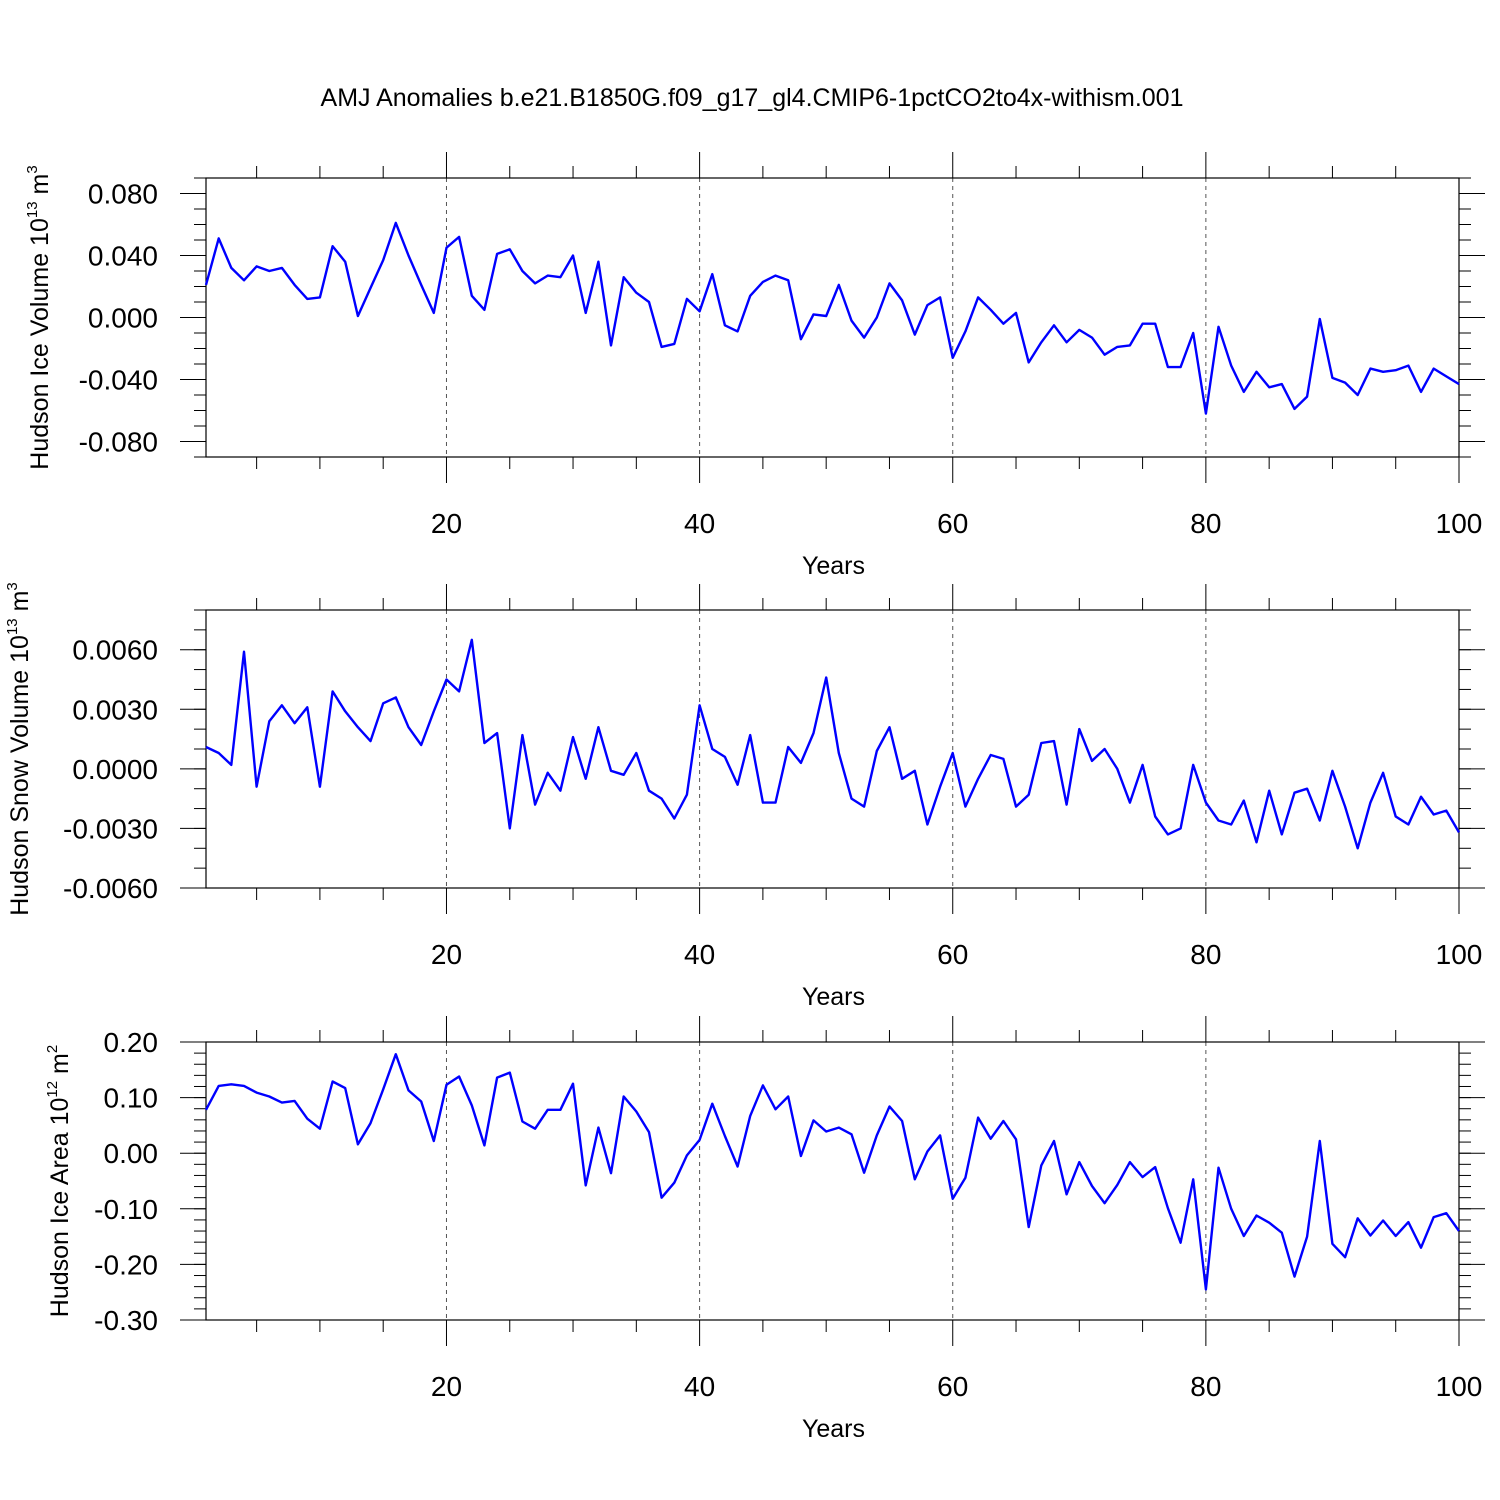 Image resolution: width=1500 pixels, height=1500 pixels. What do you see at coordinates (20, 775) in the screenshot?
I see `y-axis-label-text: Hudson Snow Volume 10` at bounding box center [20, 775].